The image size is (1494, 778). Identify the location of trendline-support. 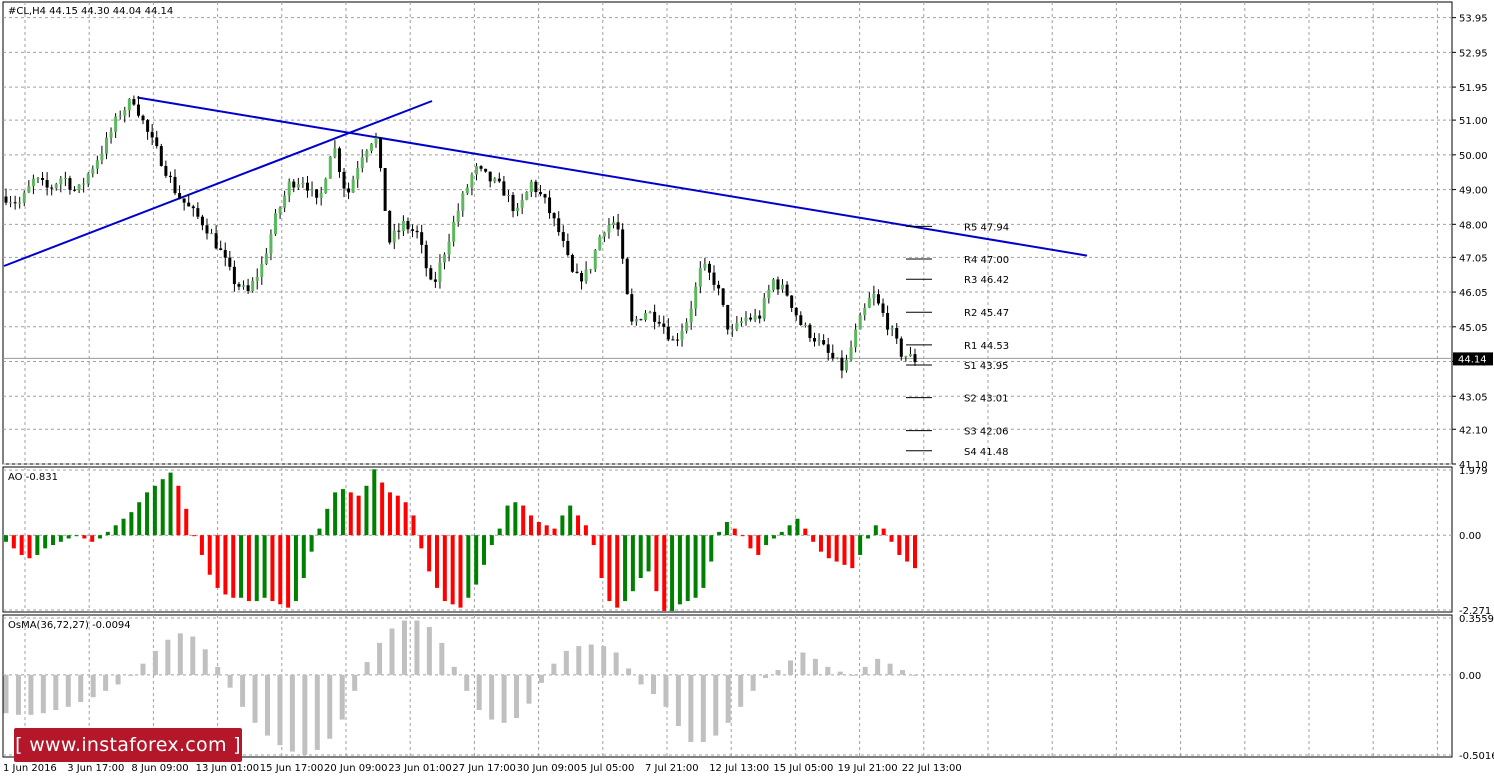
(218, 183).